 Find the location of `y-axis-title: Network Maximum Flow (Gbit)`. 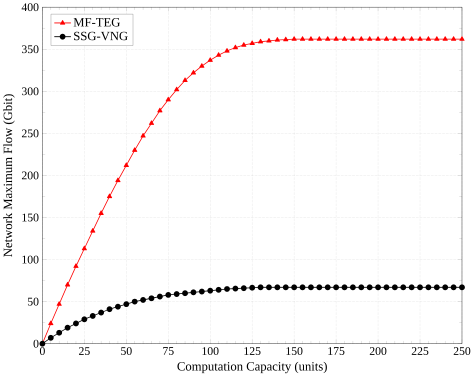

y-axis-title: Network Maximum Flow (Gbit) is located at coordinates (9, 175).